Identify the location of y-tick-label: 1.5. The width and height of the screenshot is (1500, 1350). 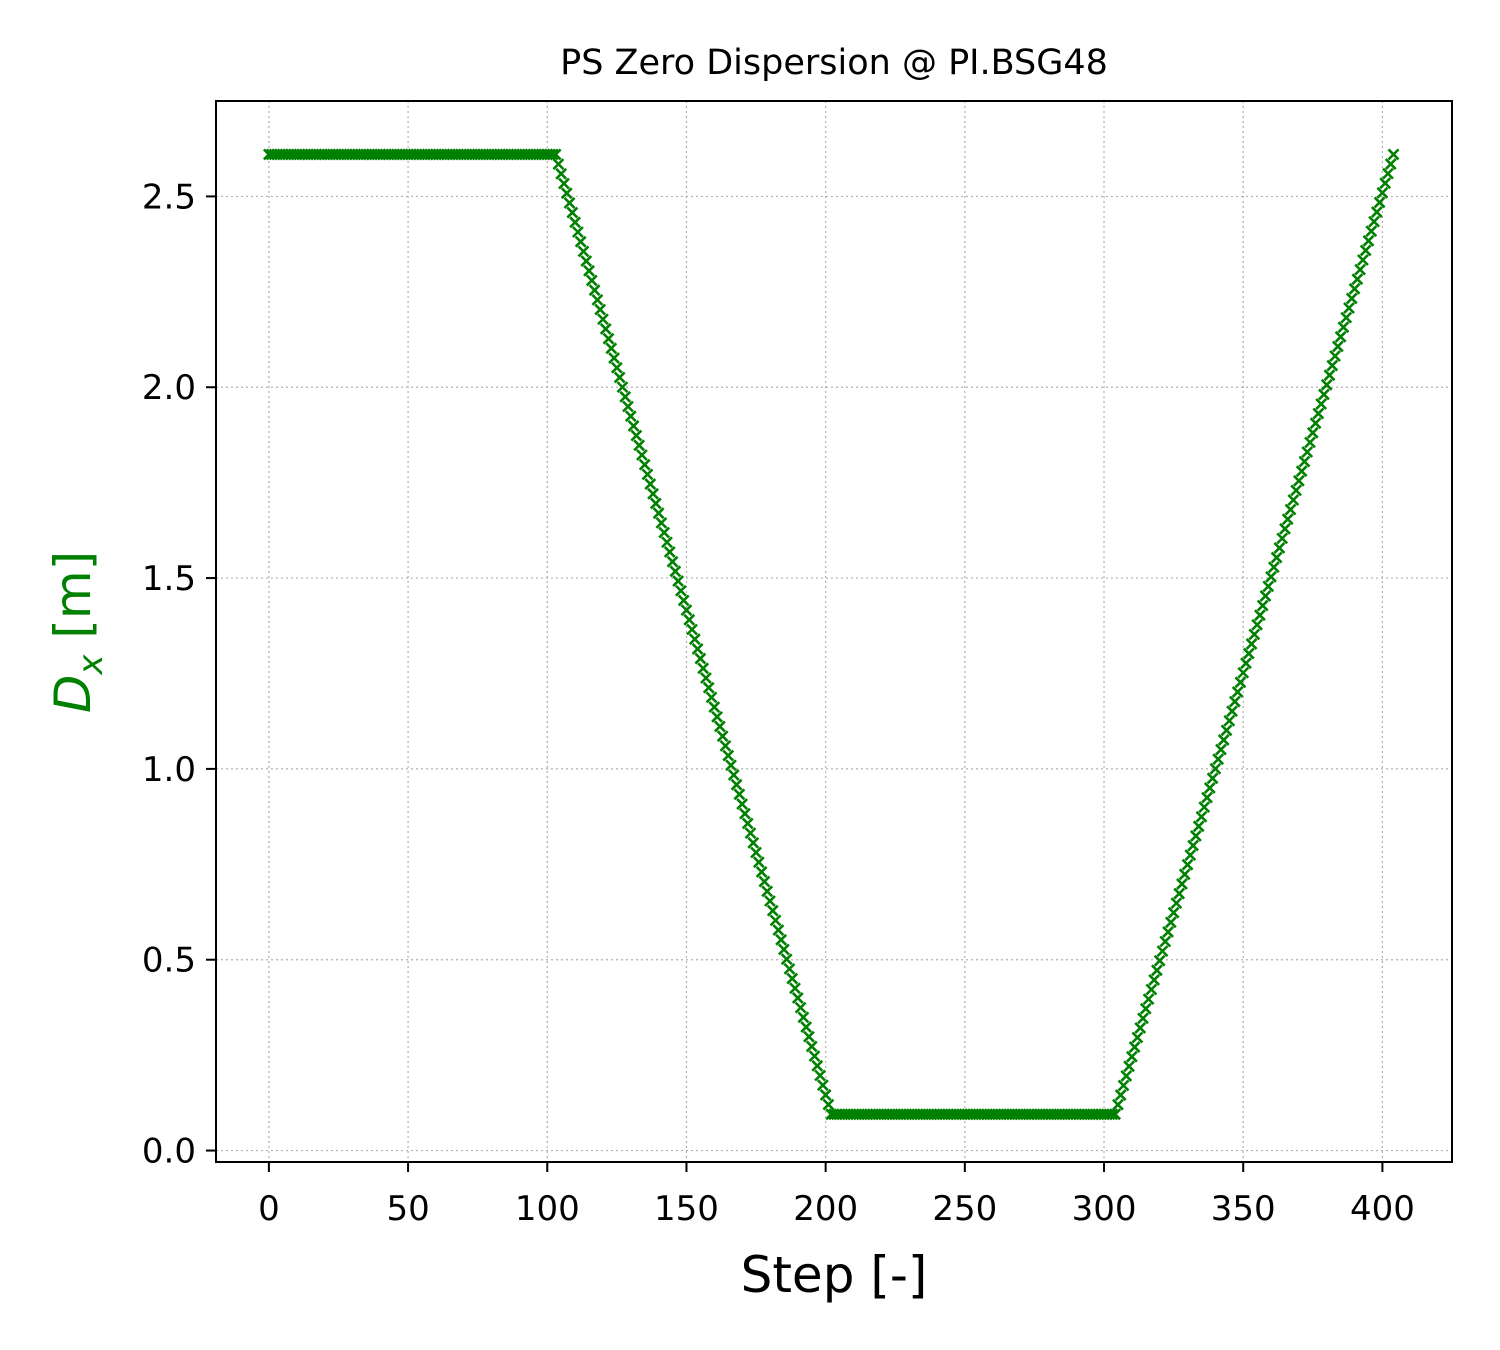
(169, 579).